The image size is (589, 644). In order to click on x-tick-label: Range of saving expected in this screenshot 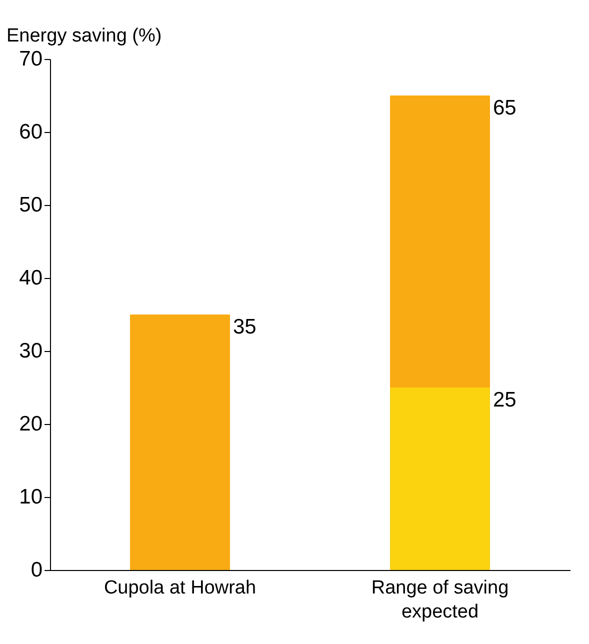, I will do `click(440, 600)`.